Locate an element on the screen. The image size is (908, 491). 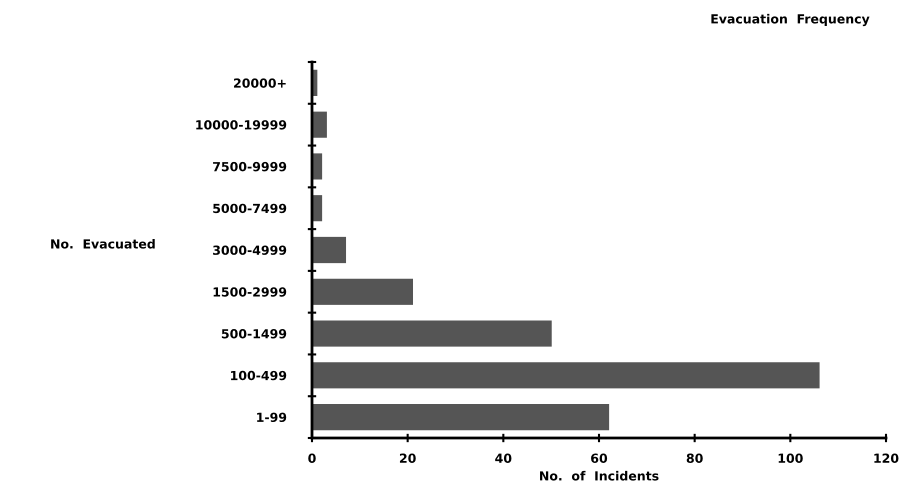
y-tick-label: 1-99 is located at coordinates (271, 417).